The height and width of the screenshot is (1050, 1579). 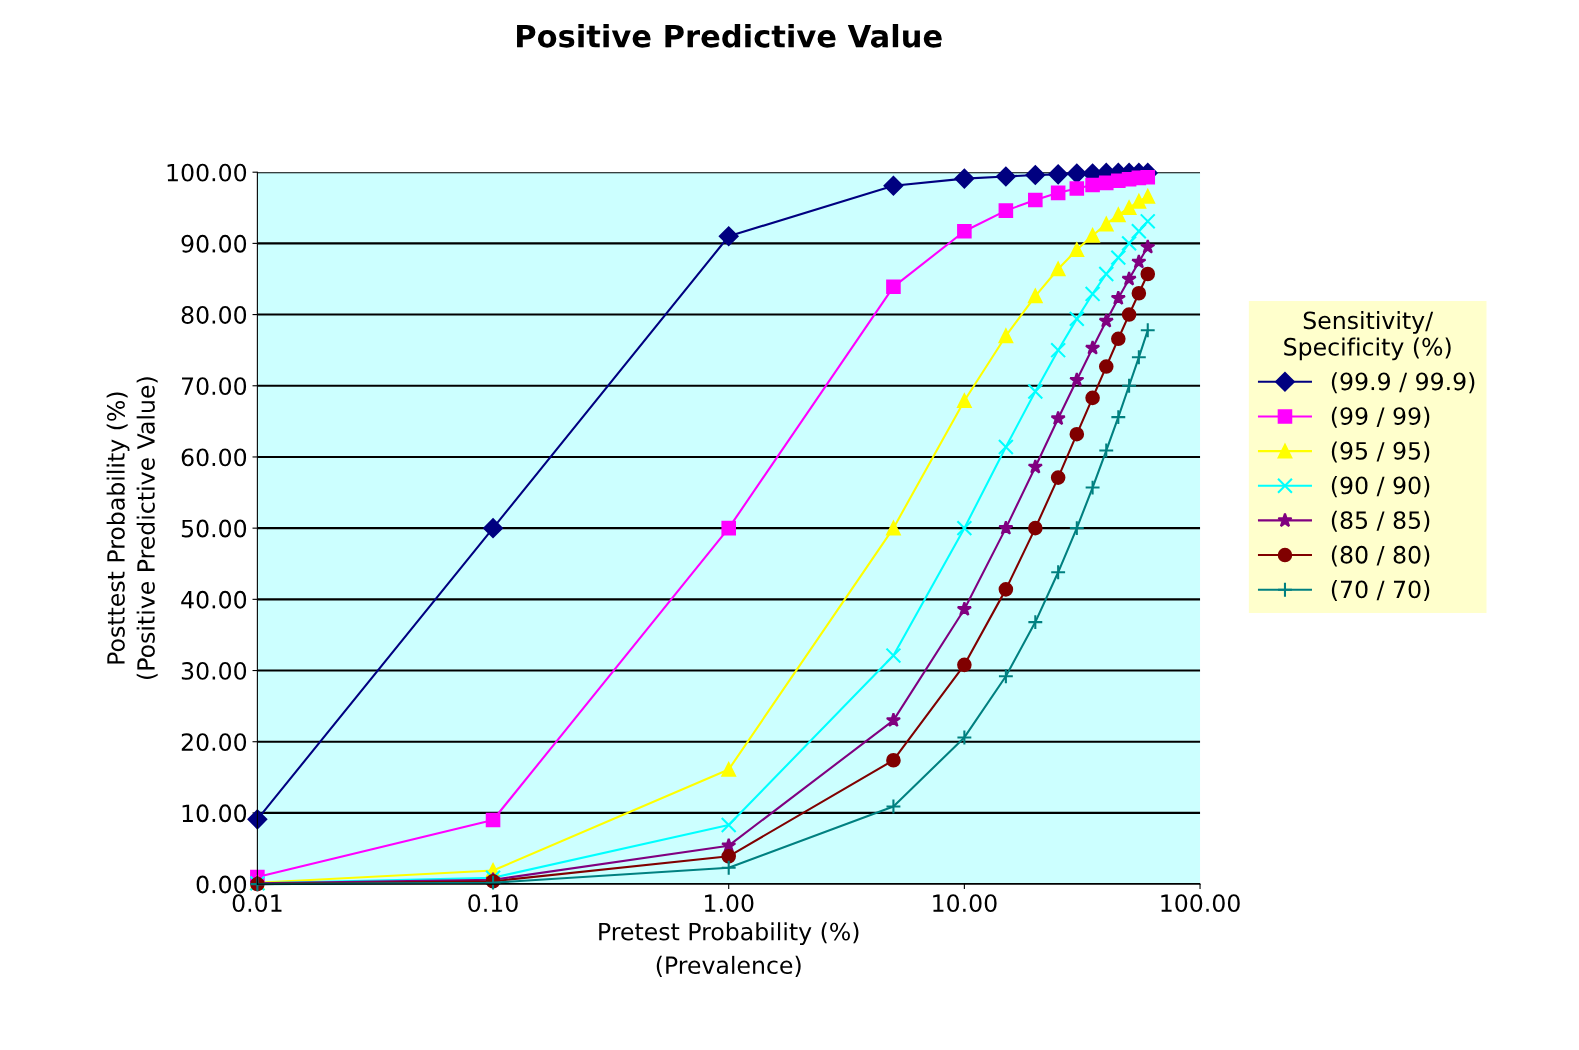 I want to click on x-tick-label: 1.00, so click(x=729, y=903).